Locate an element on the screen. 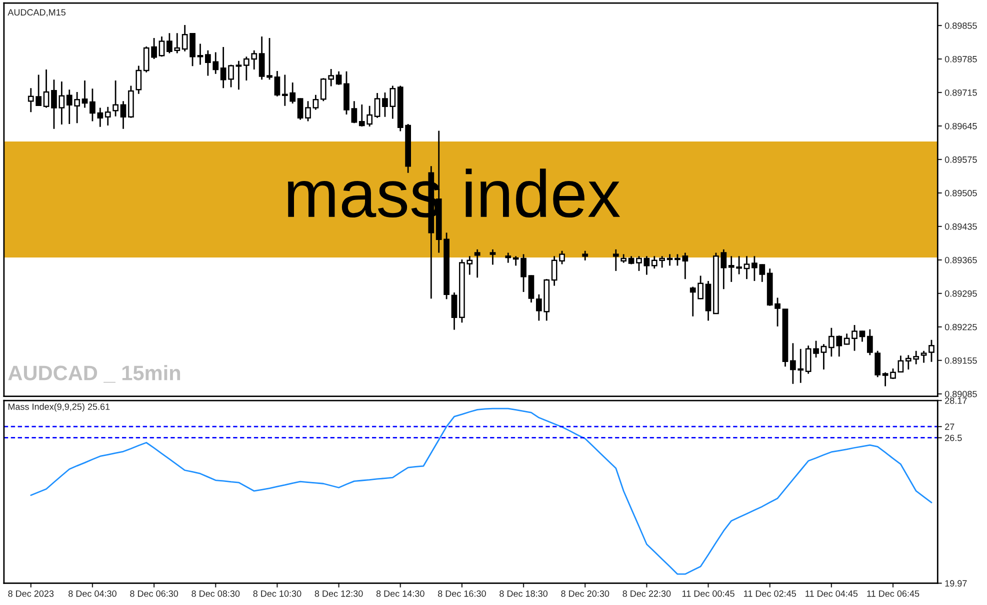  x-tick-label: 8 Dec 2023 is located at coordinates (31, 593).